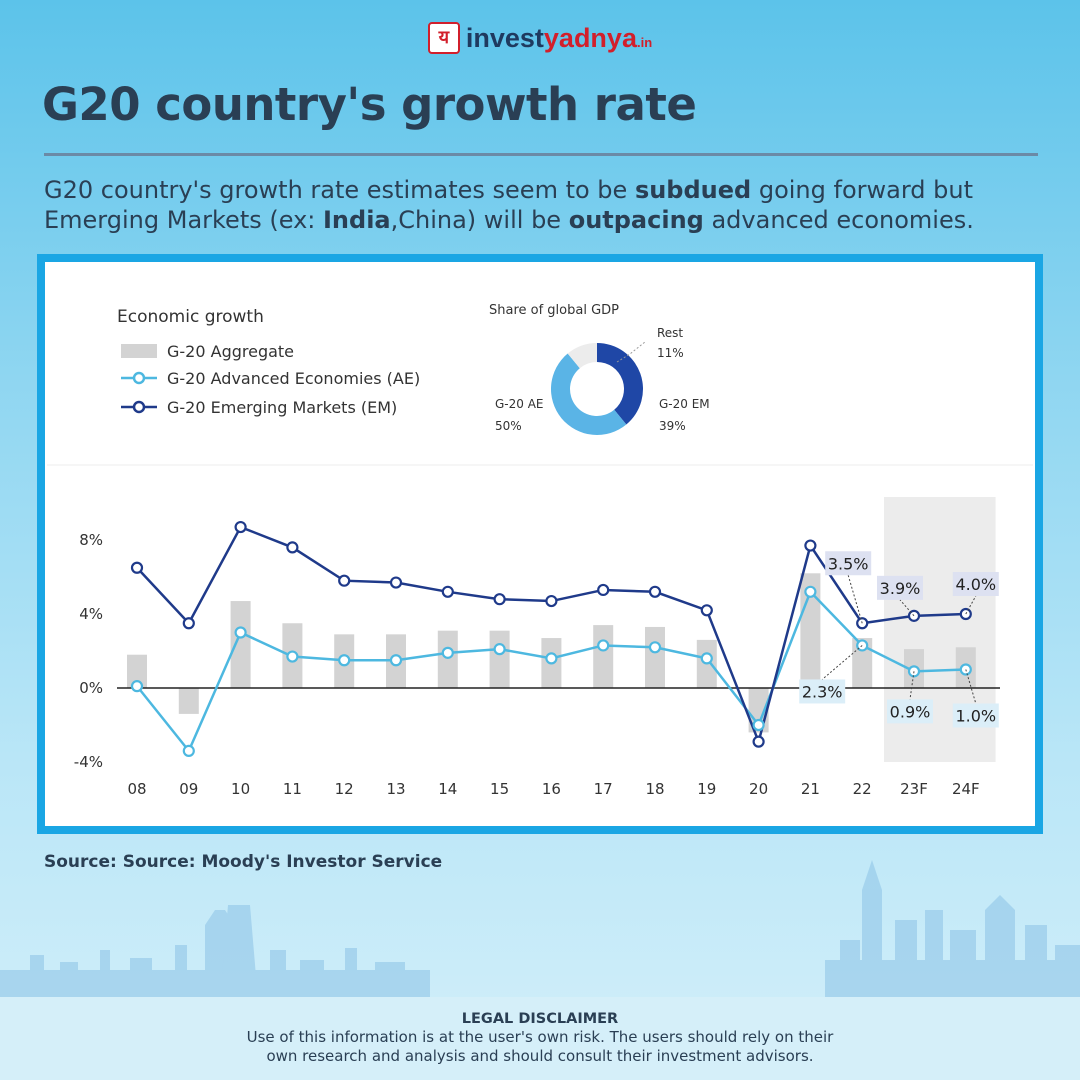  I want to click on y-tick-label: -4%, so click(88, 762).